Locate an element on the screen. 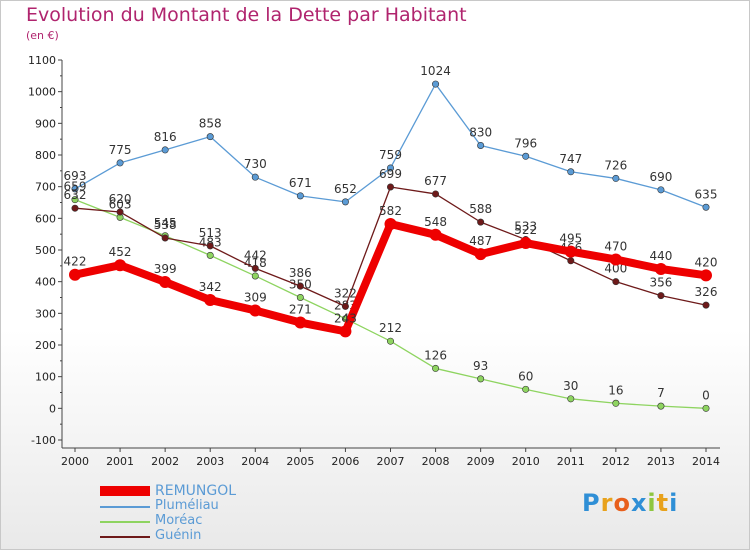  legend: REMUNGOL Pluméliau Moréac Guénin is located at coordinates (230, 514).